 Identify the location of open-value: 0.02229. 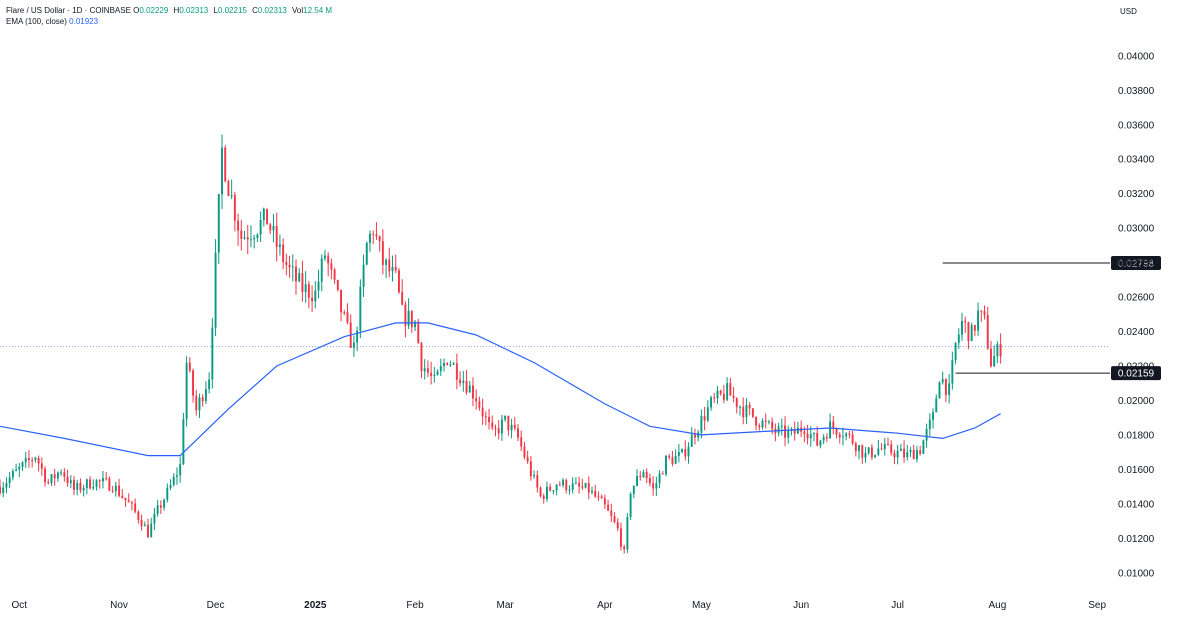
(154, 10).